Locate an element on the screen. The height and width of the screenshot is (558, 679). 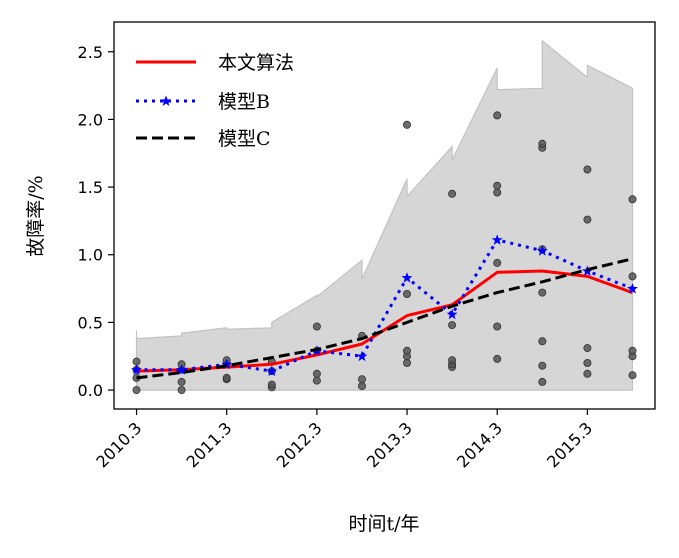
x-tick-label-0: 2010.3 is located at coordinates (118, 444).